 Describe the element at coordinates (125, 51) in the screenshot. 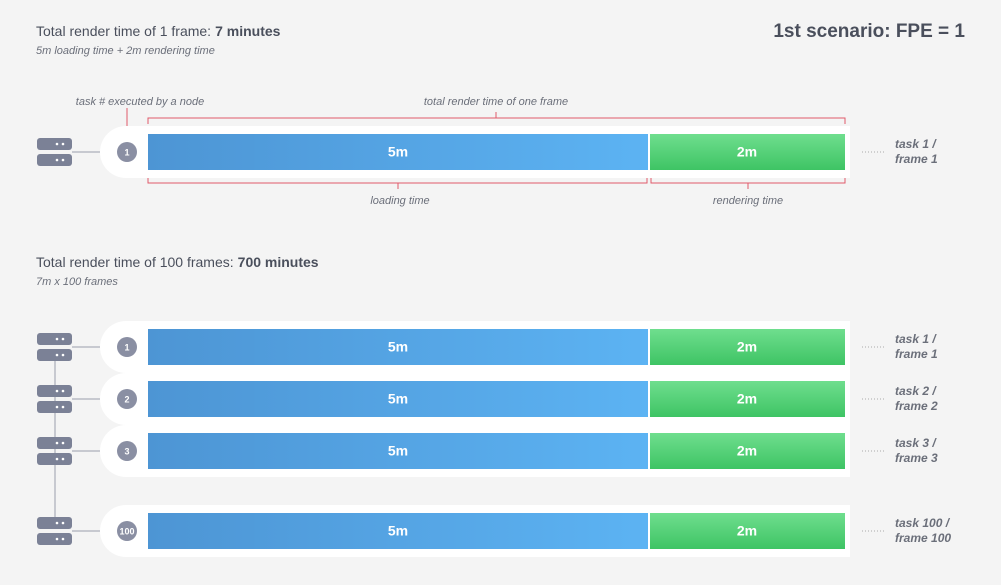

I see `section1-subtitle: 5m loading time + 2m rendering time` at that location.